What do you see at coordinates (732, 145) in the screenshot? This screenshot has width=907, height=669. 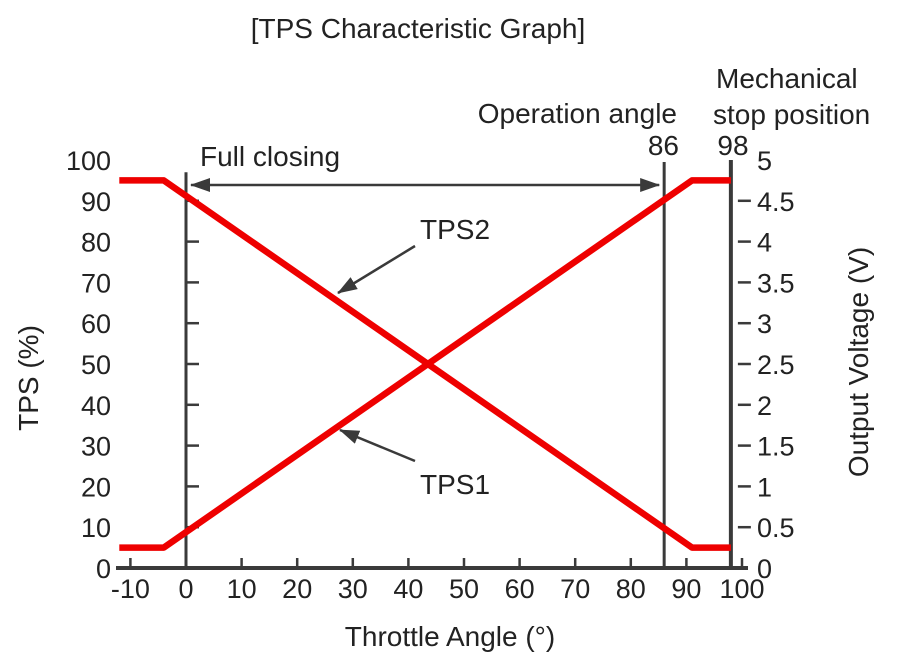 I see `annotation-mechanical-stop-value: 98` at bounding box center [732, 145].